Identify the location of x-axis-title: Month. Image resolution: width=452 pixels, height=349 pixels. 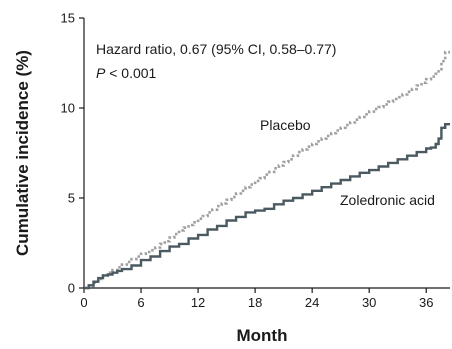
(262, 335).